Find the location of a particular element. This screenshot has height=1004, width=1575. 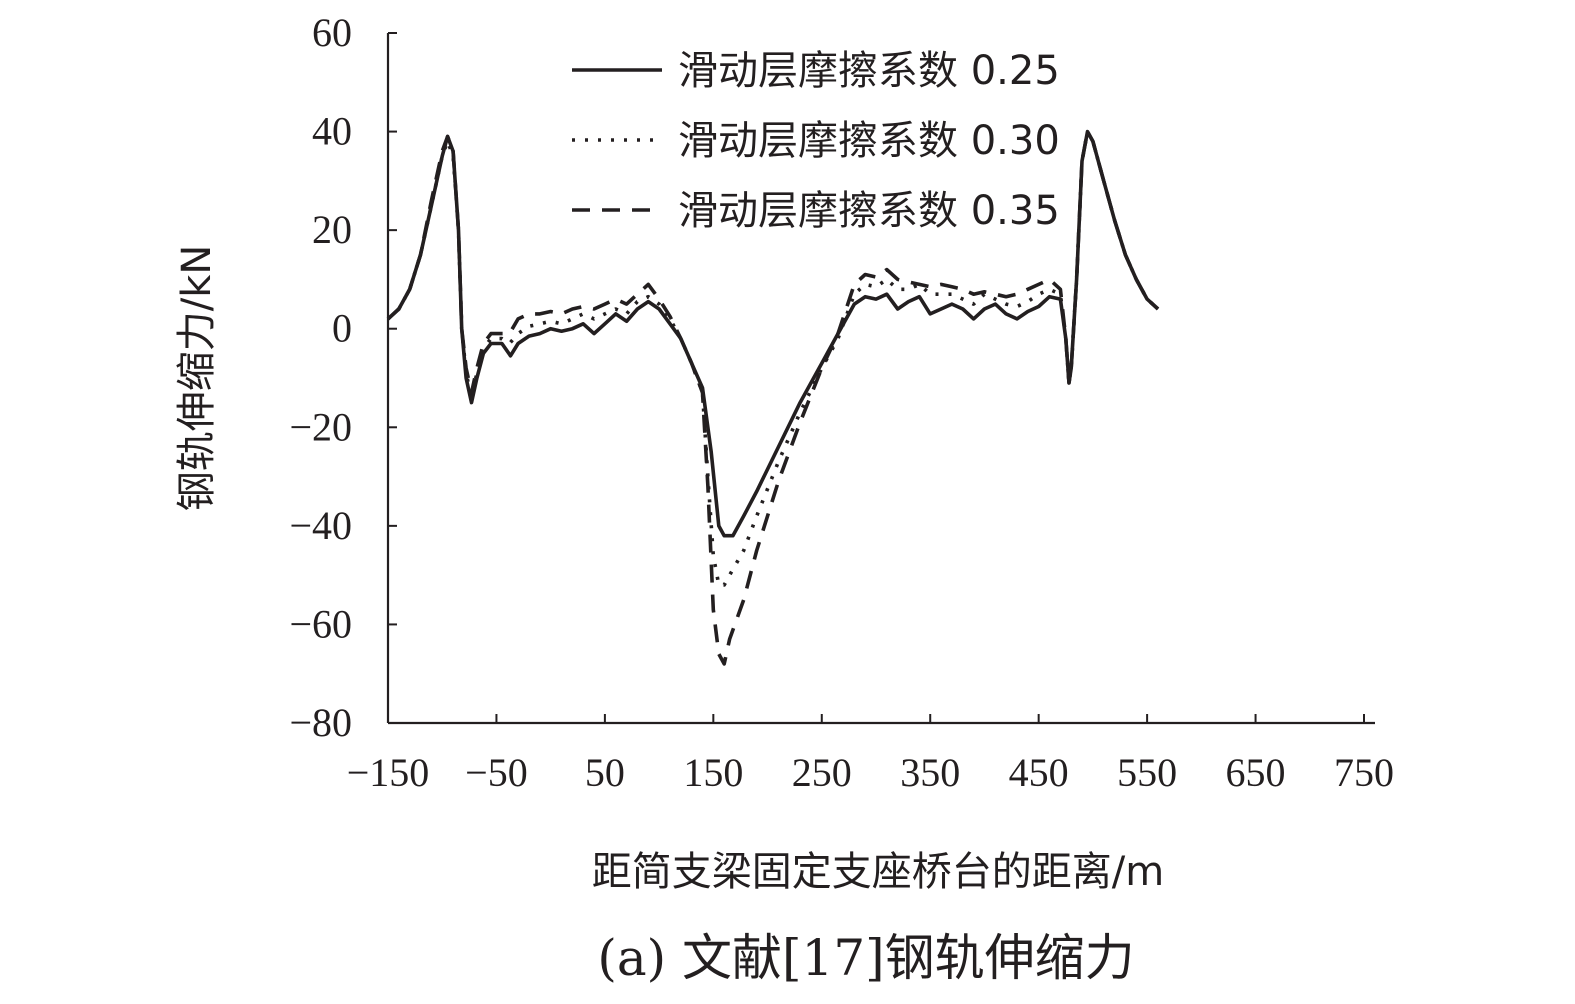

legend-label: 滑动层摩擦系数 0.25 is located at coordinates (869, 71).